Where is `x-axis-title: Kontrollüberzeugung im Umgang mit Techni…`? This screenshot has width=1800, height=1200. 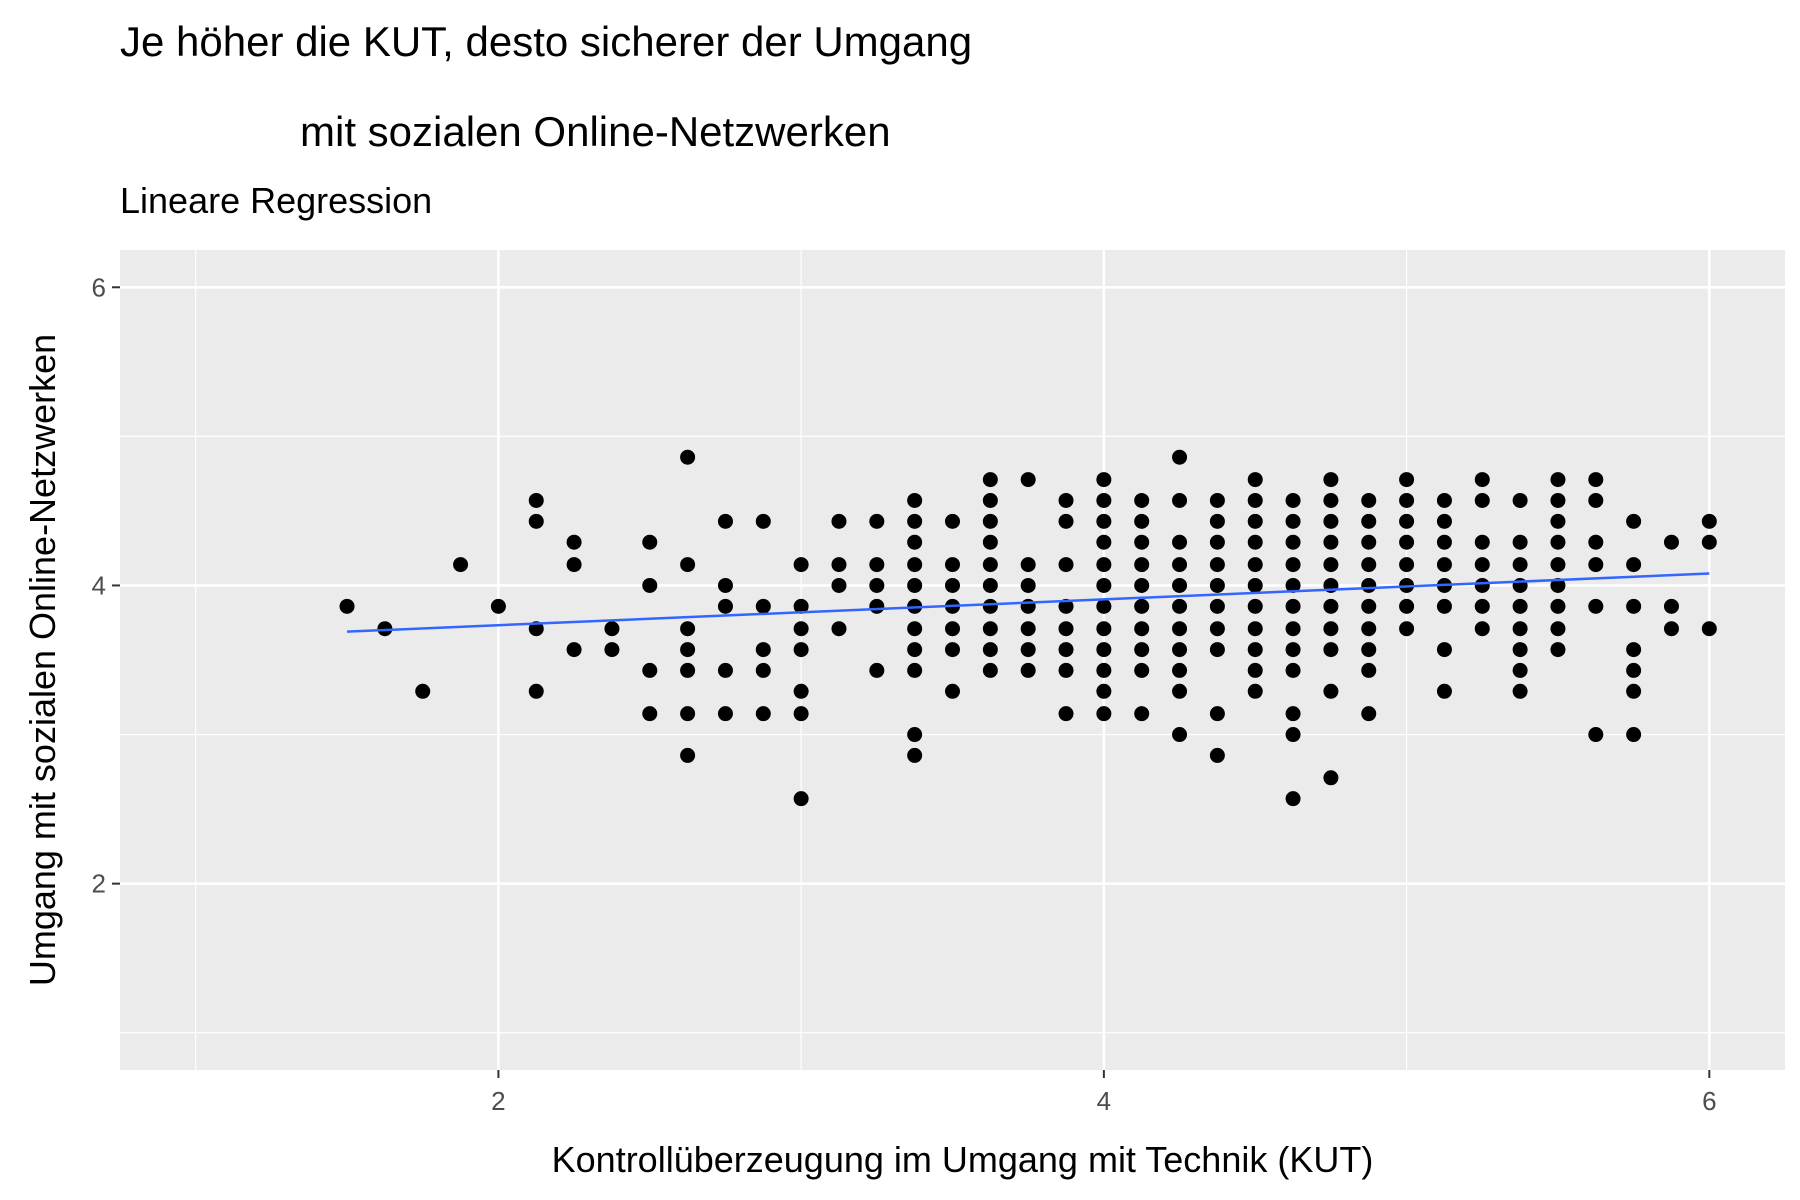 x-axis-title: Kontrollüberzeugung im Umgang mit Techni… is located at coordinates (963, 1159).